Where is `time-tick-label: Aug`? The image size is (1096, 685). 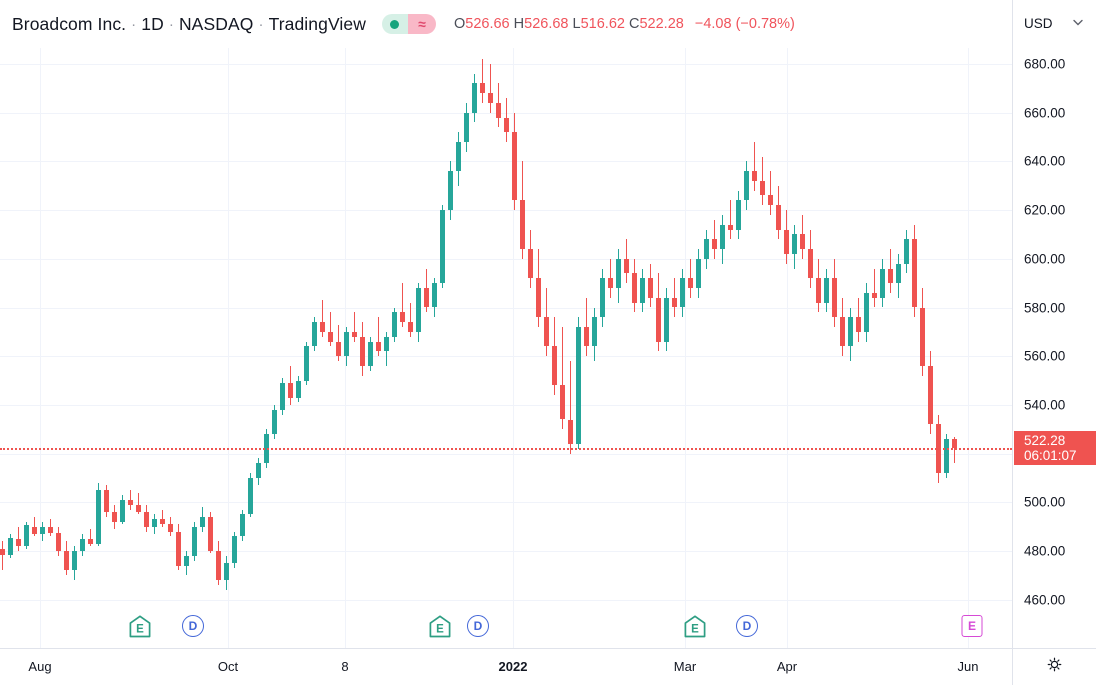 time-tick-label: Aug is located at coordinates (40, 666).